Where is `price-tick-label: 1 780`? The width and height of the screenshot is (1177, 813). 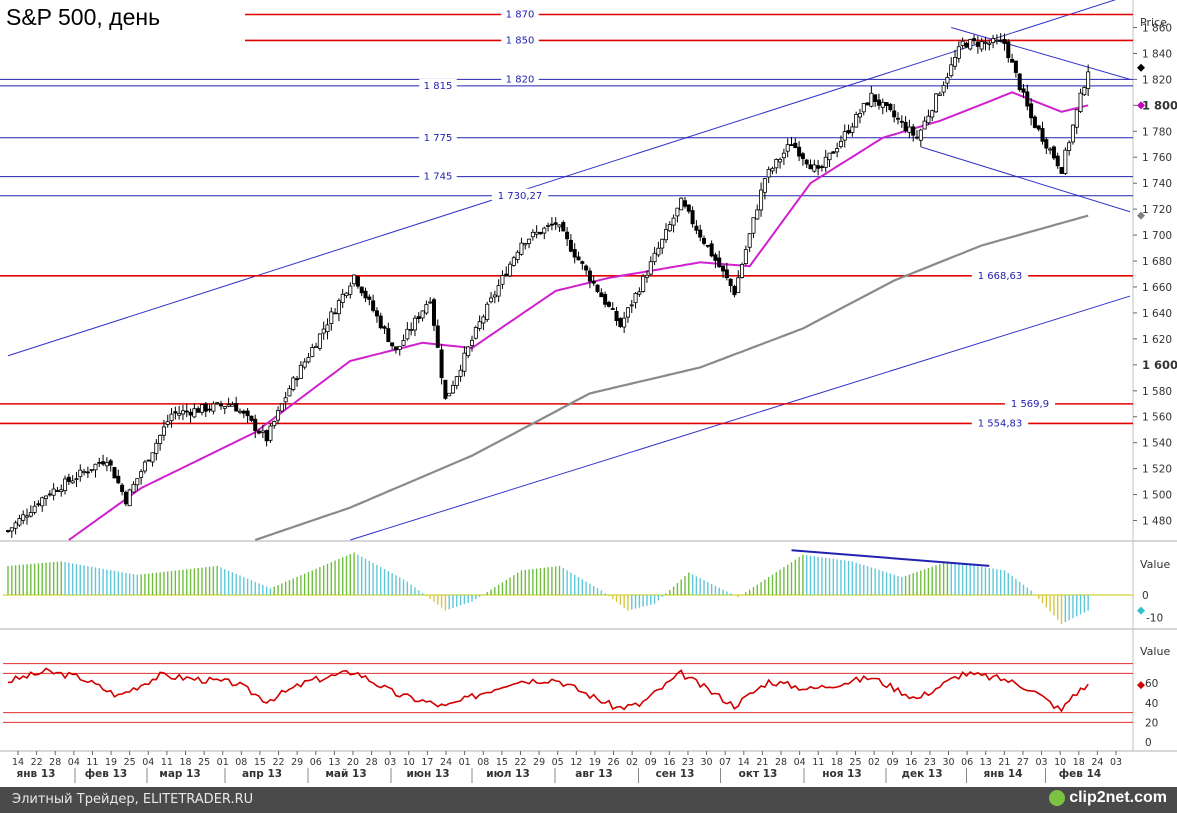 price-tick-label: 1 780 is located at coordinates (1157, 132).